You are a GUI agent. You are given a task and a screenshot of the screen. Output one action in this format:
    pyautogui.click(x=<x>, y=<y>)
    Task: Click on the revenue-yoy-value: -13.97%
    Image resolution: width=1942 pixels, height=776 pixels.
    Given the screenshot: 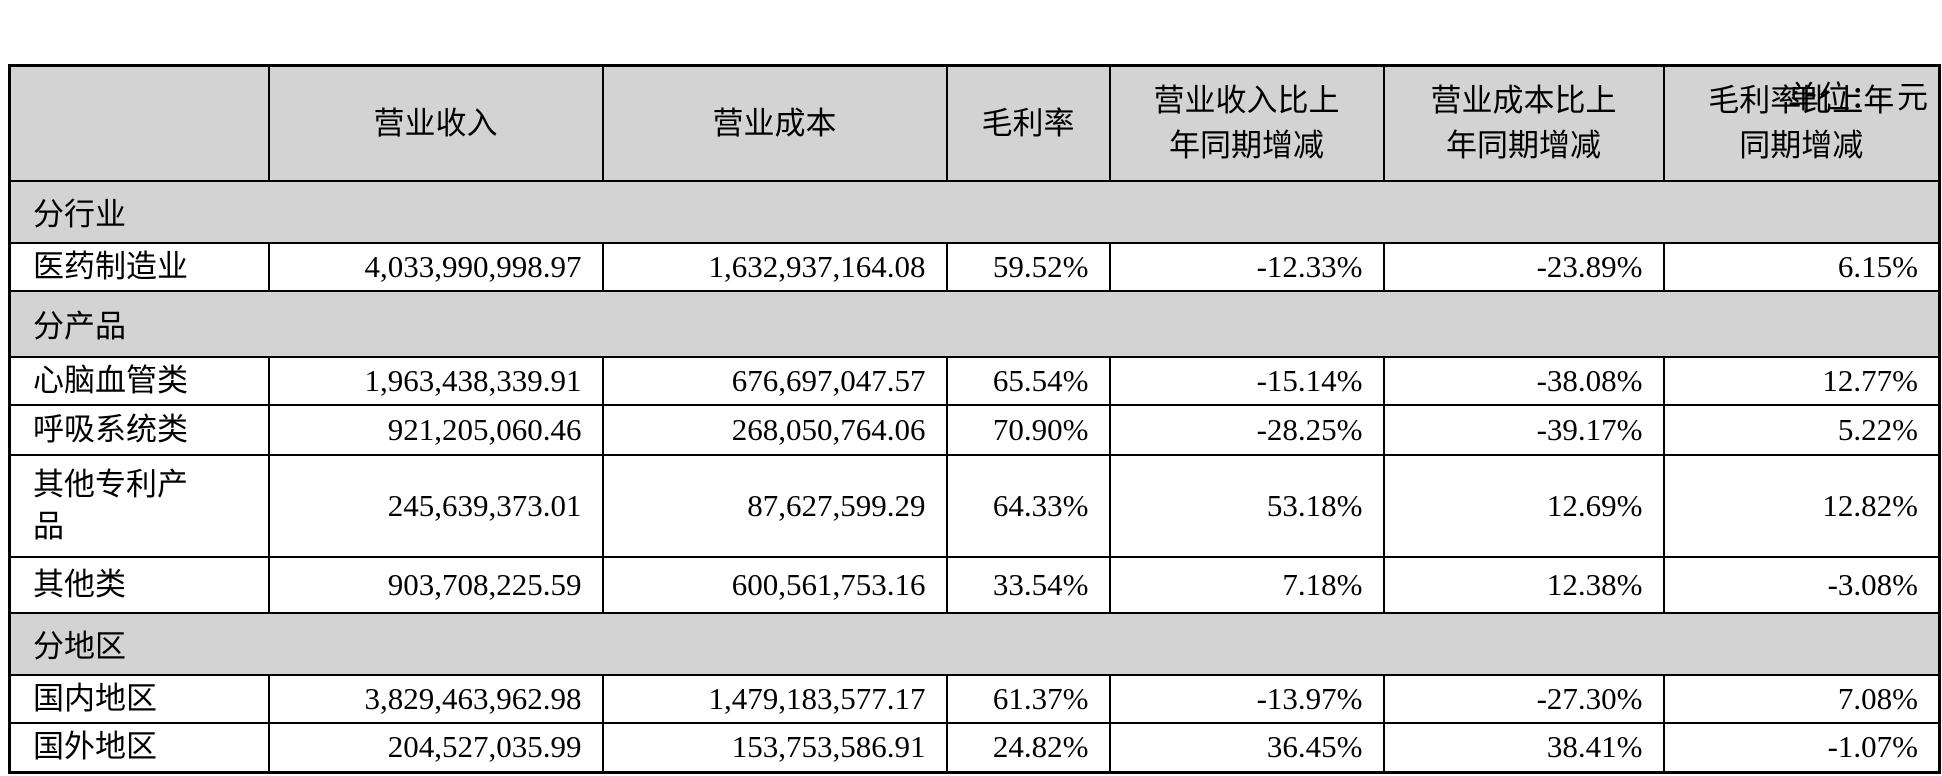 What is the action you would take?
    pyautogui.click(x=1246, y=698)
    